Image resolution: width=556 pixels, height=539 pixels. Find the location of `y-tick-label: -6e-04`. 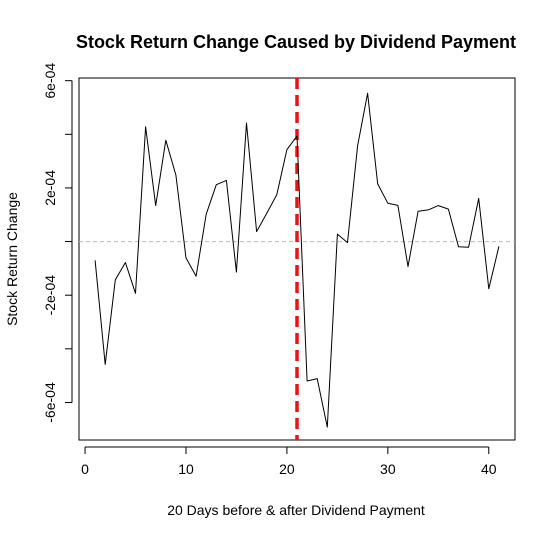

y-tick-label: -6e-04 is located at coordinates (50, 402).